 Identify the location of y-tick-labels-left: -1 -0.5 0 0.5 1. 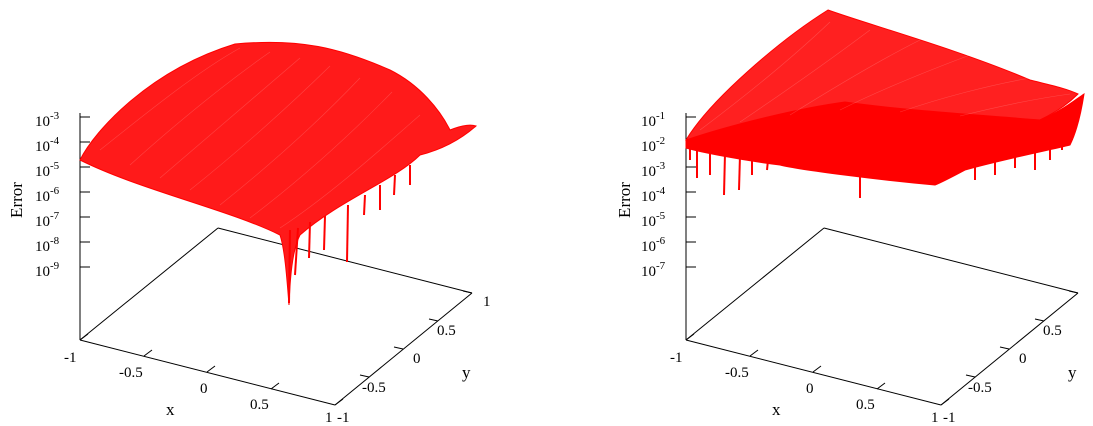
(414, 360).